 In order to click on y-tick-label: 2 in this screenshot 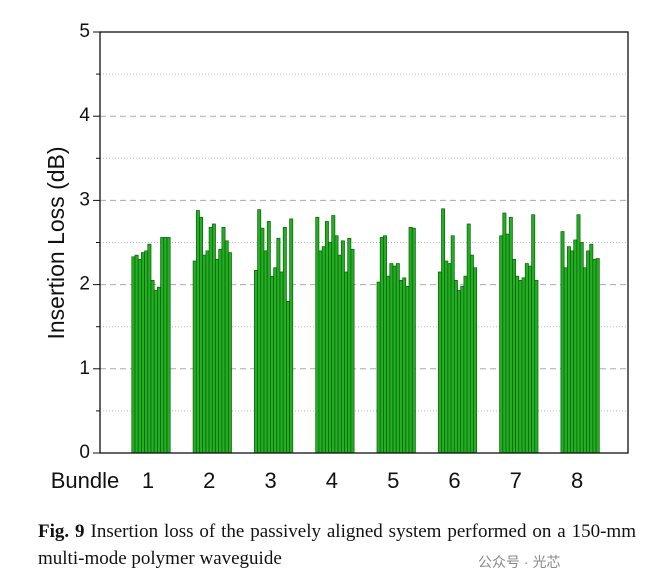, I will do `click(84, 284)`.